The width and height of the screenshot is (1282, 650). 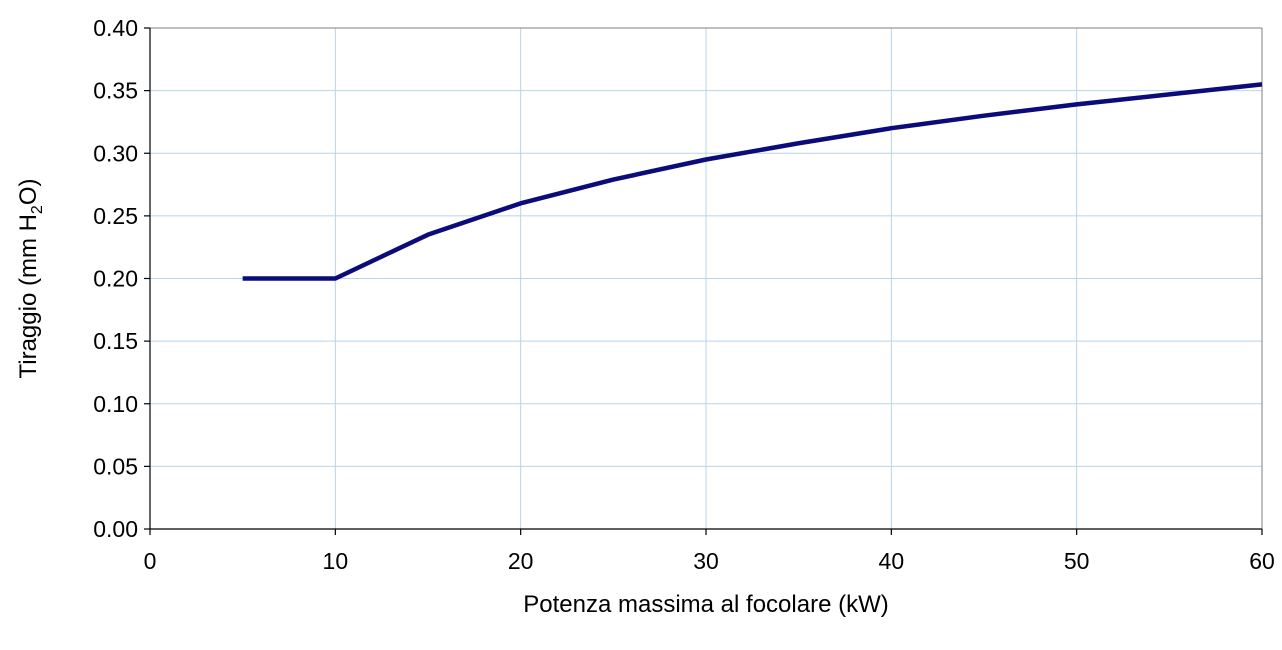 What do you see at coordinates (28, 296) in the screenshot?
I see `y-axis-title-prefix: Tiraggio (mm H` at bounding box center [28, 296].